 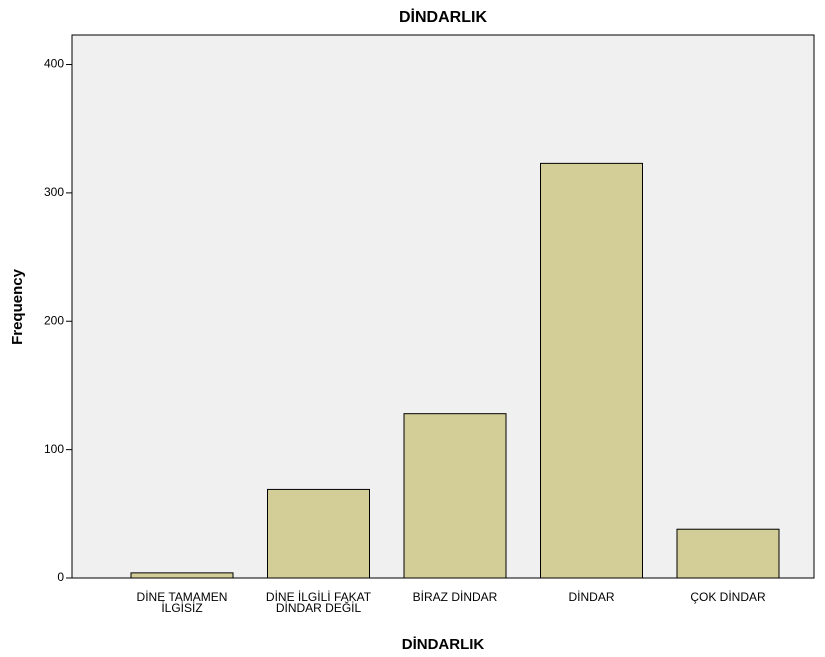 I want to click on y-axis-label: Frequency, so click(x=17, y=306).